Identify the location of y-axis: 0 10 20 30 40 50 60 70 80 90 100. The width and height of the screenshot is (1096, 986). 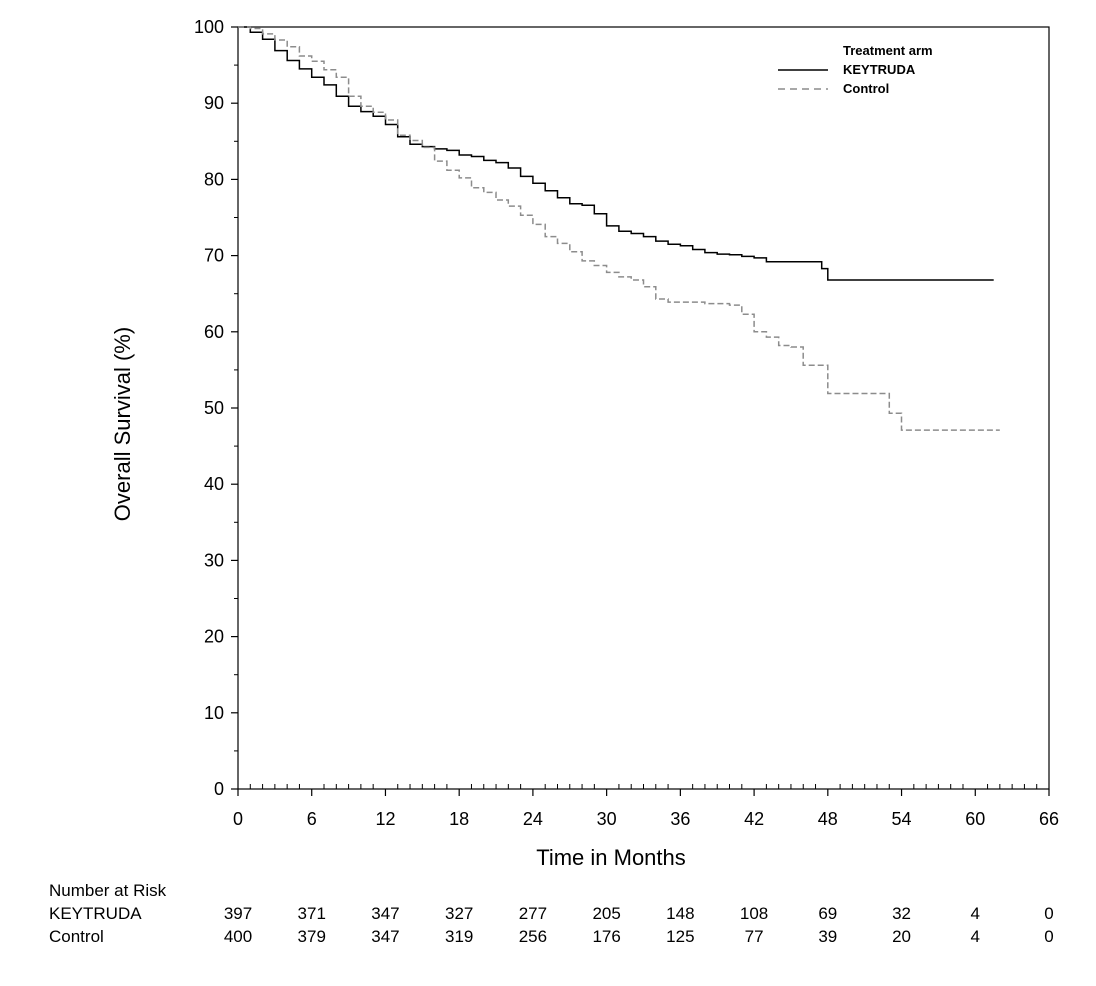
(216, 408).